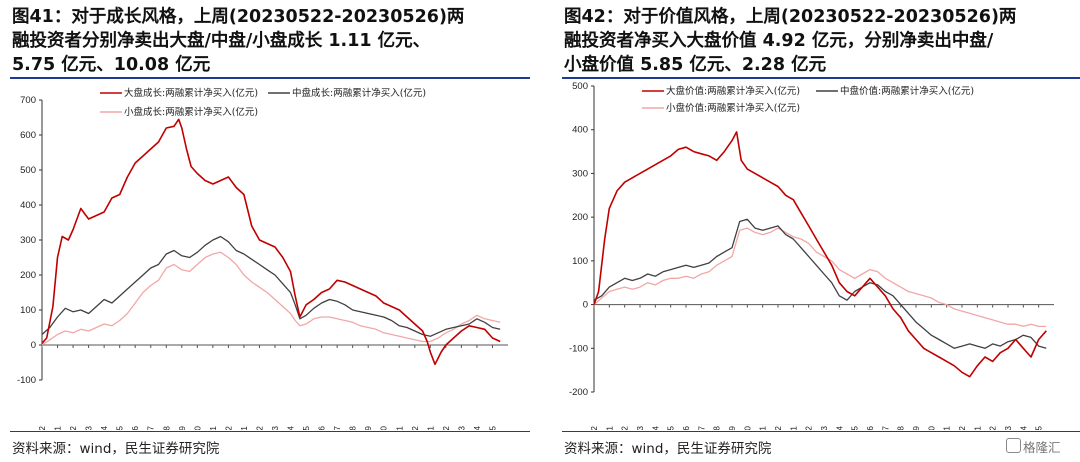 This screenshot has width=1080, height=462. I want to click on figure-title-line-3: 小盘价值 5.85 亿元、2.28 亿元, so click(695, 65).